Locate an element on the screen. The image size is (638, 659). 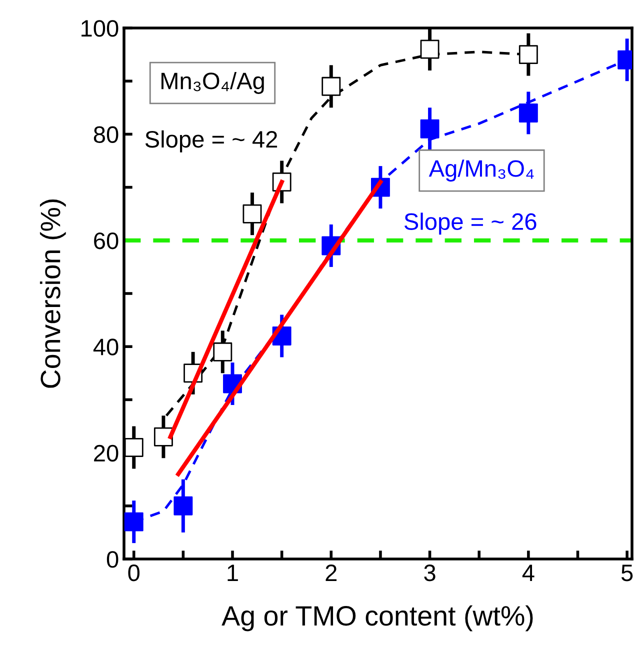
x-axis-title: Ag or TMO content (wt%) is located at coordinates (377, 618).